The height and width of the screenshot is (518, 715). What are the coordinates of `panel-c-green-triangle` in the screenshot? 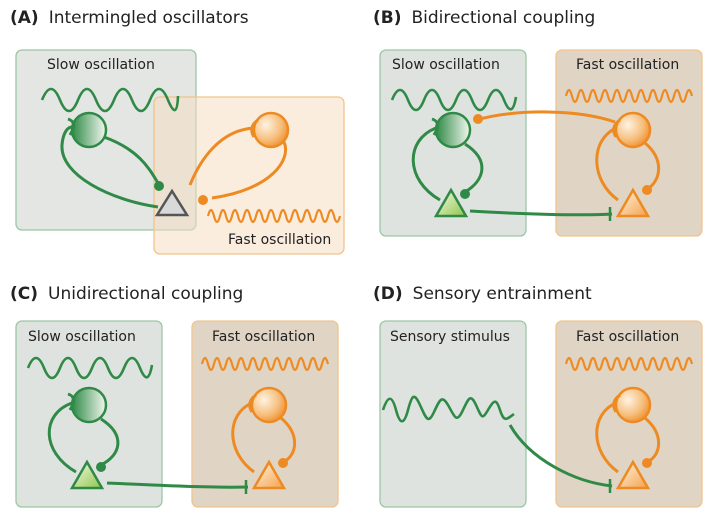 It's located at (87, 474).